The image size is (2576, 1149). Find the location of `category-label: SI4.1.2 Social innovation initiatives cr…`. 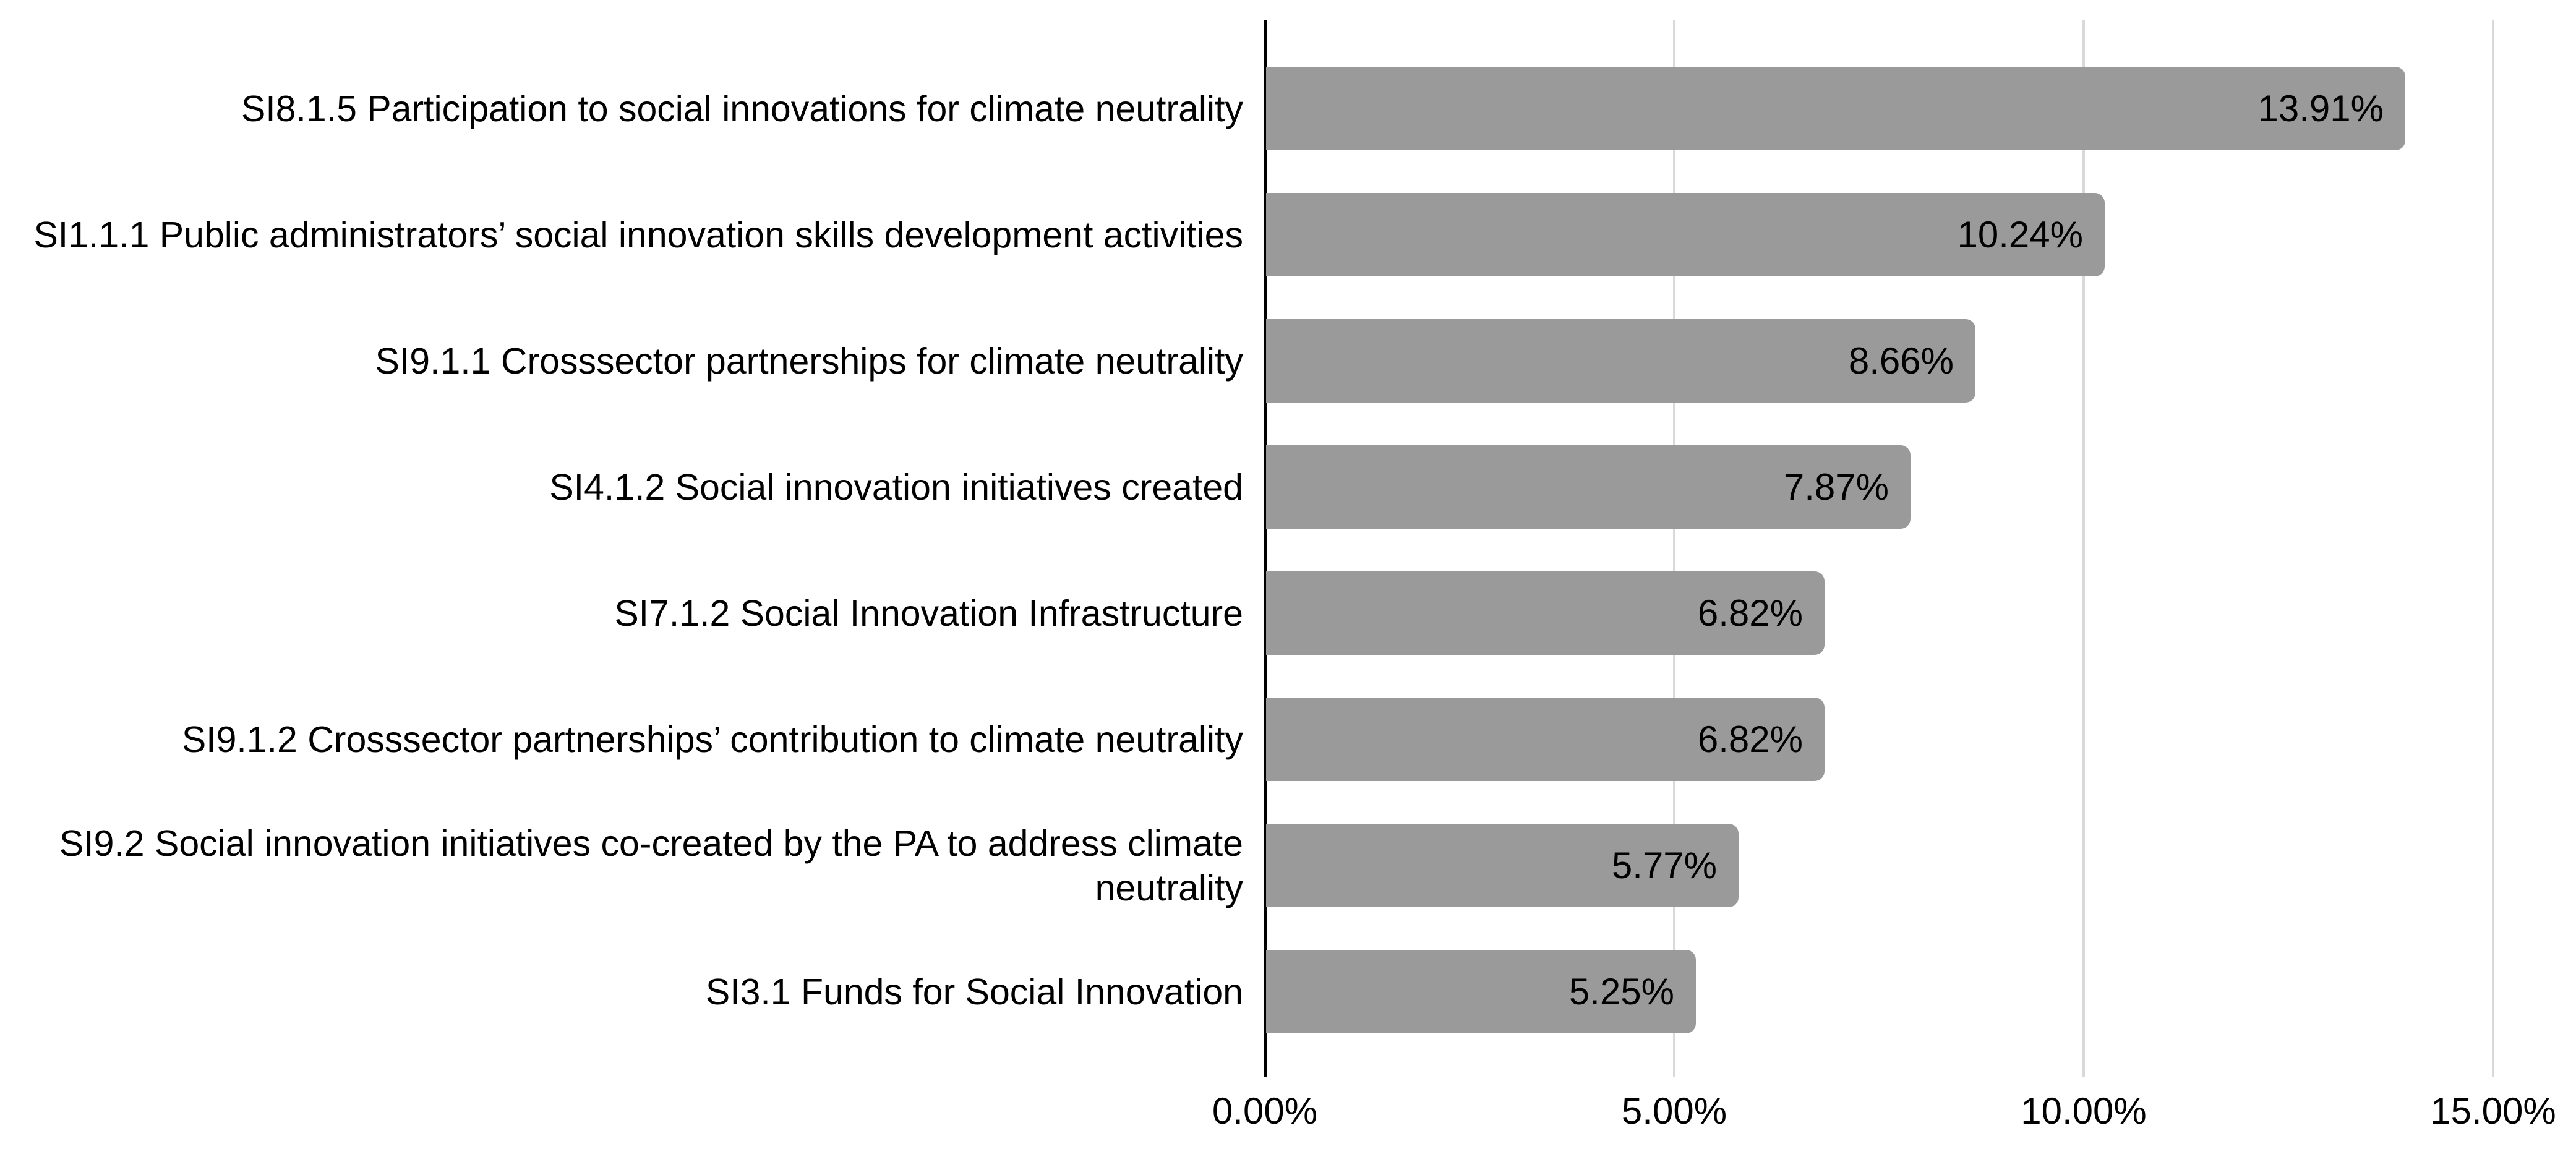

category-label: SI4.1.2 Social innovation initiatives cr… is located at coordinates (896, 487).